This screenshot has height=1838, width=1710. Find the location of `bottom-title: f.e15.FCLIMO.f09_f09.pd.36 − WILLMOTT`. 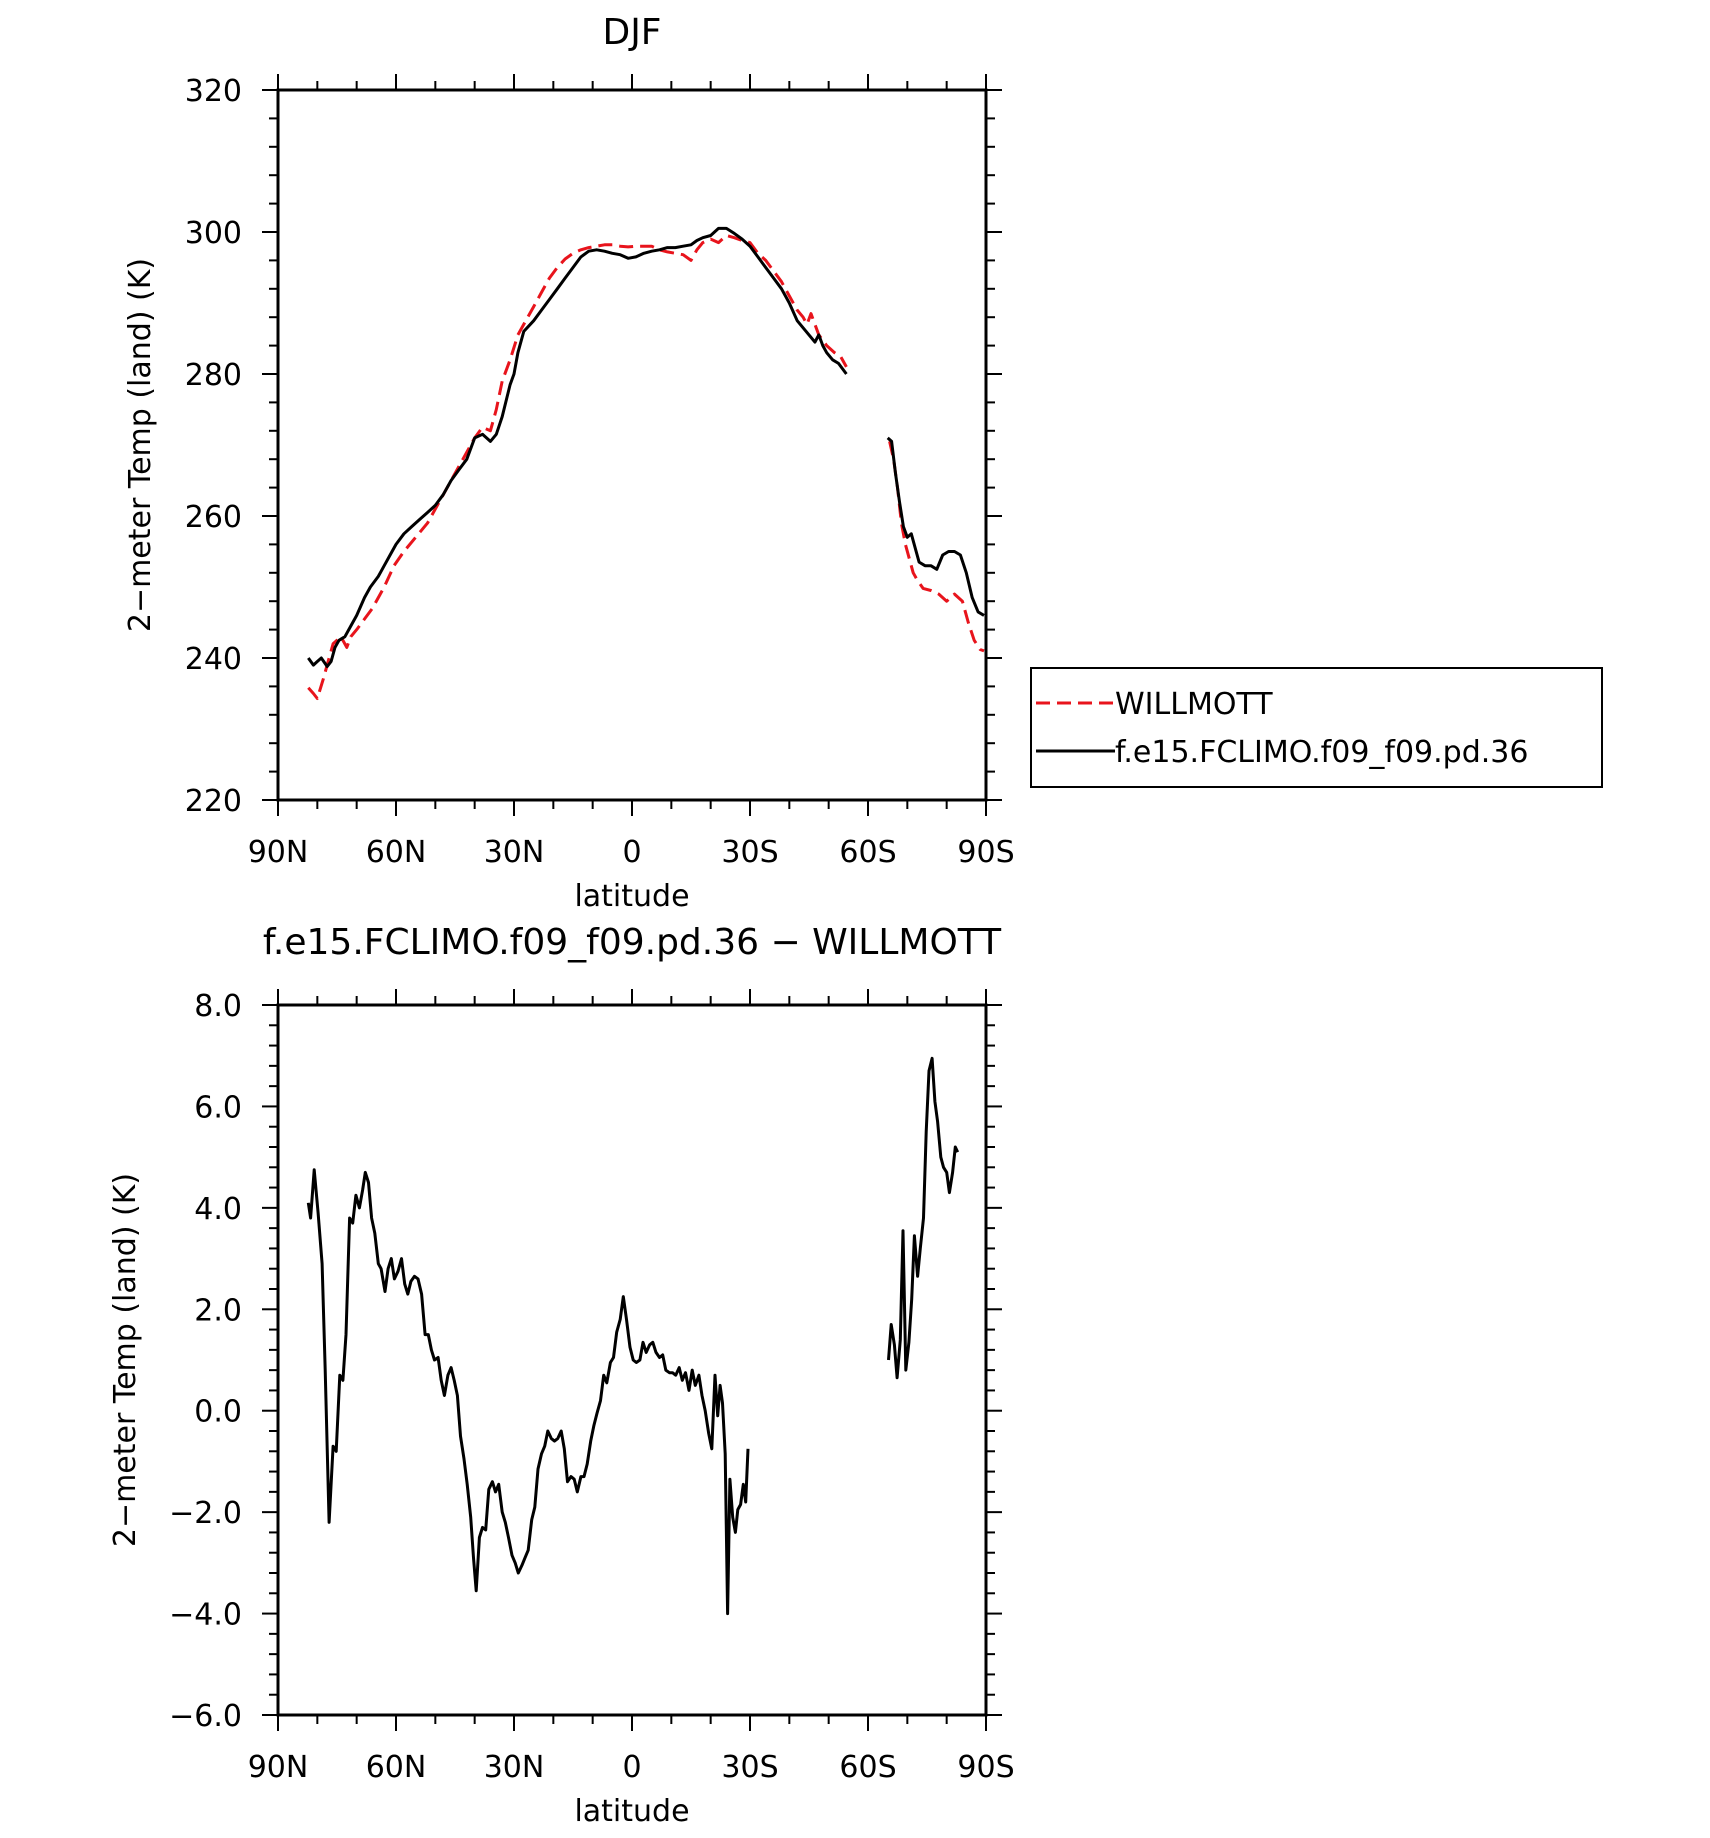

bottom-title: f.e15.FCLIMO.f09_f09.pd.36 − WILLMOTT is located at coordinates (632, 942).